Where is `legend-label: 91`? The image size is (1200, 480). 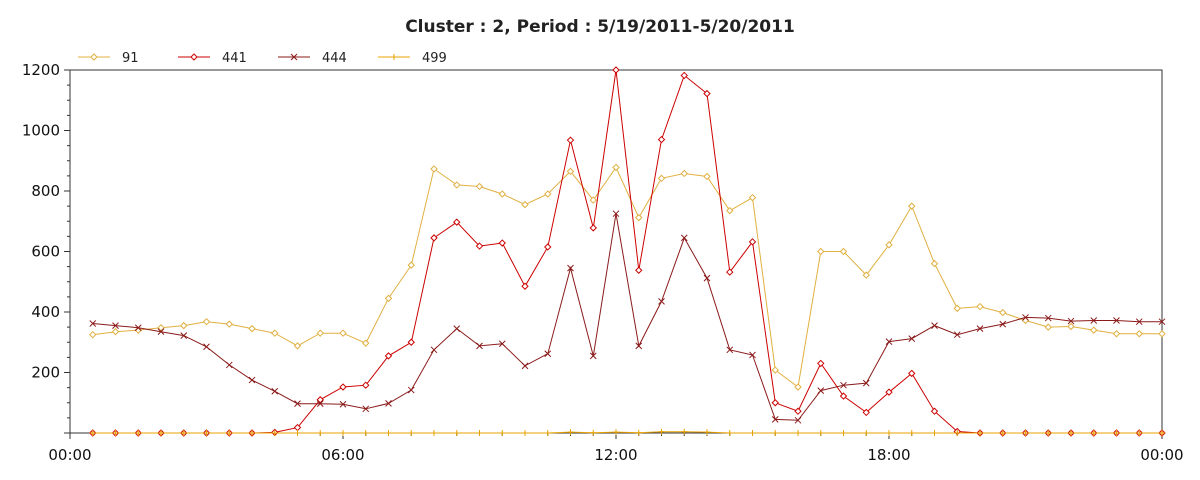 legend-label: 91 is located at coordinates (130, 58).